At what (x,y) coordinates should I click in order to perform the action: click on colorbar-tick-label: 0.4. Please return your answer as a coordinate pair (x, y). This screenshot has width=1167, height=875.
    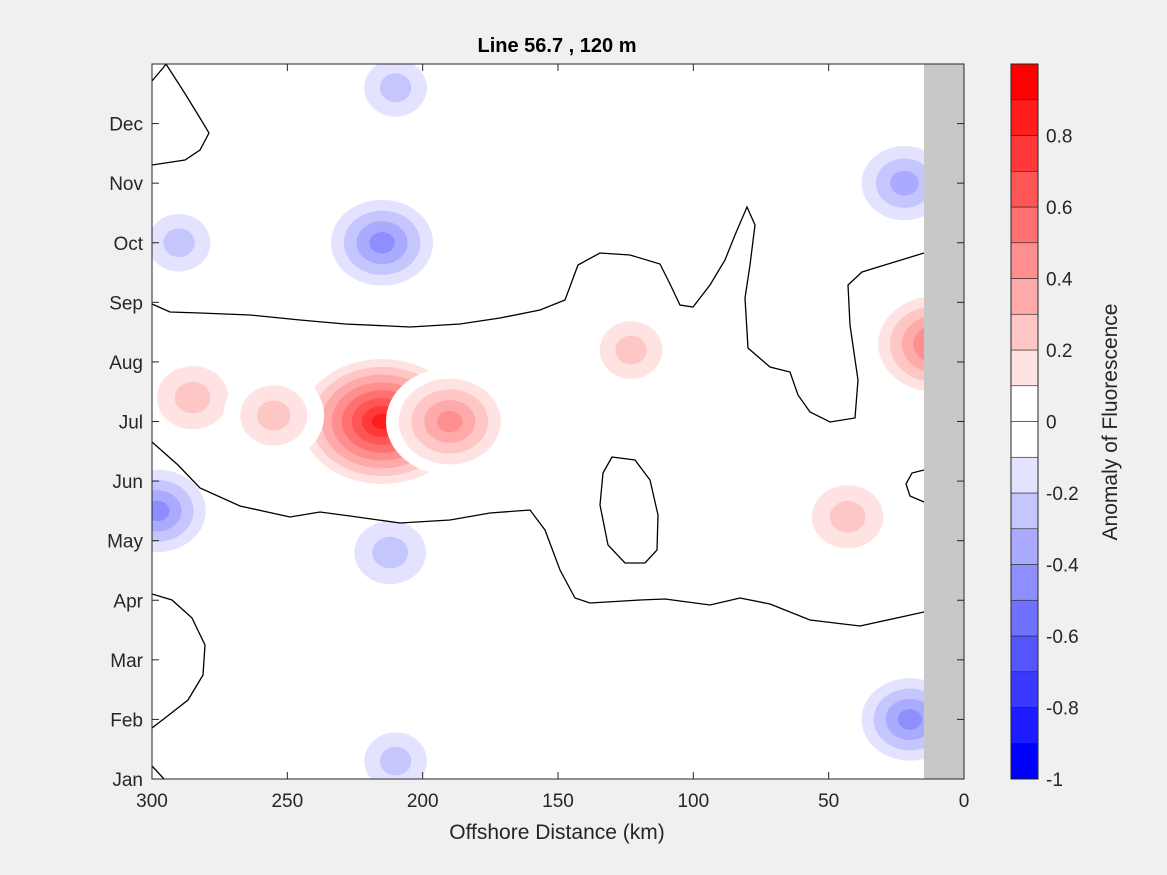
    Looking at the image, I should click on (1059, 280).